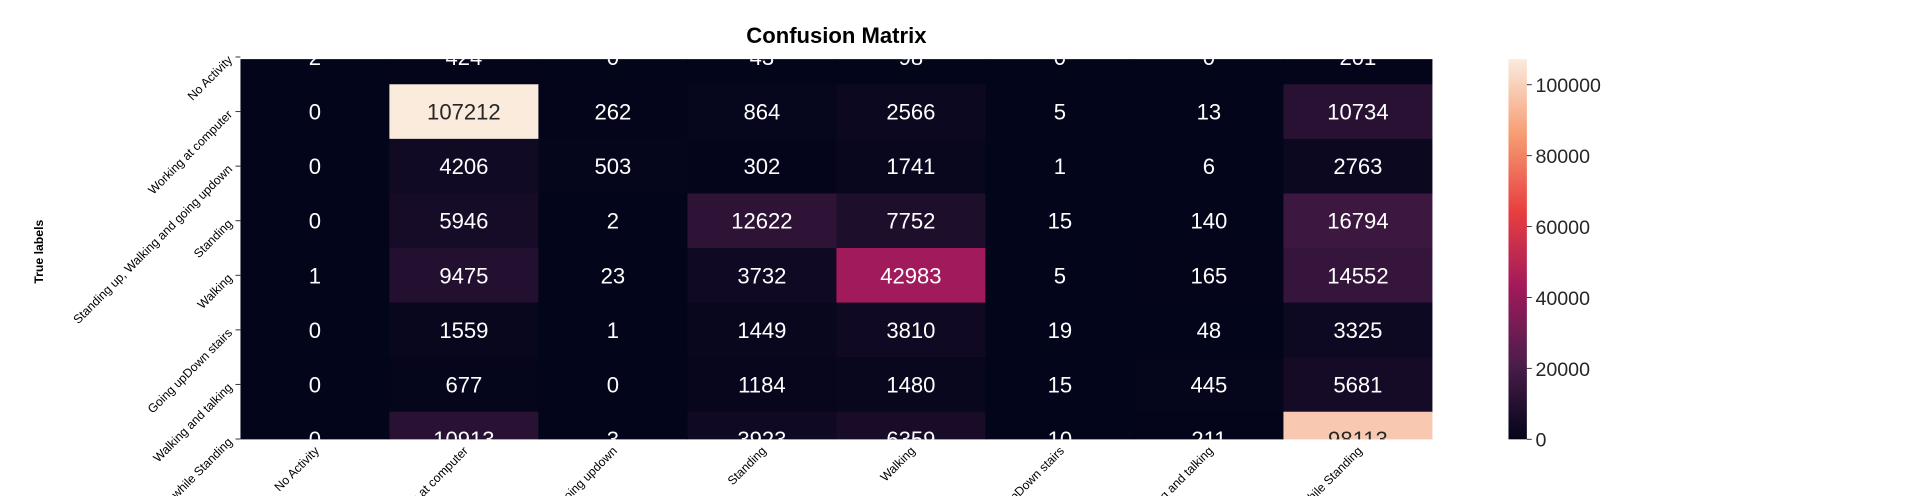 The width and height of the screenshot is (1923, 496). I want to click on cell-label: 864, so click(761, 112).